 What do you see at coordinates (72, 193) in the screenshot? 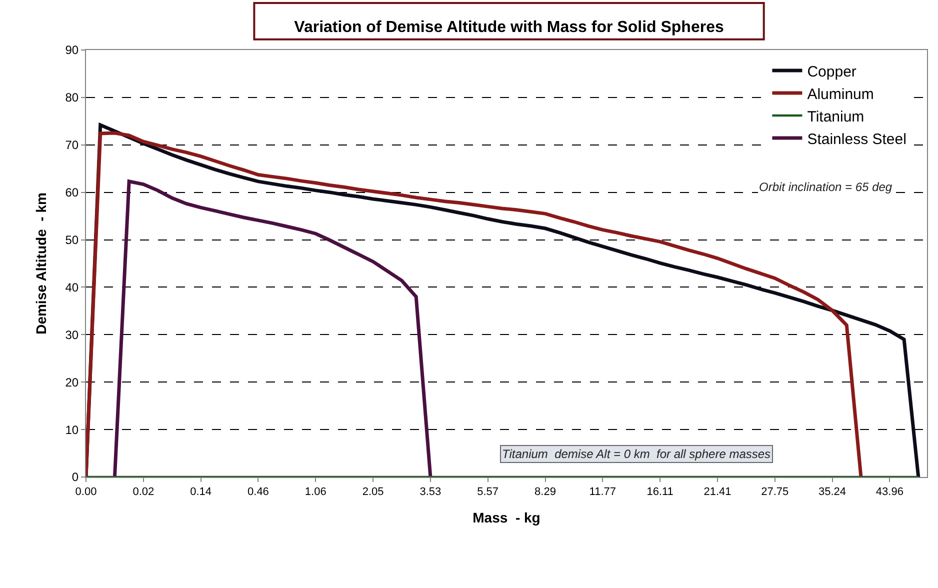
I see `y-tick-label: 60` at bounding box center [72, 193].